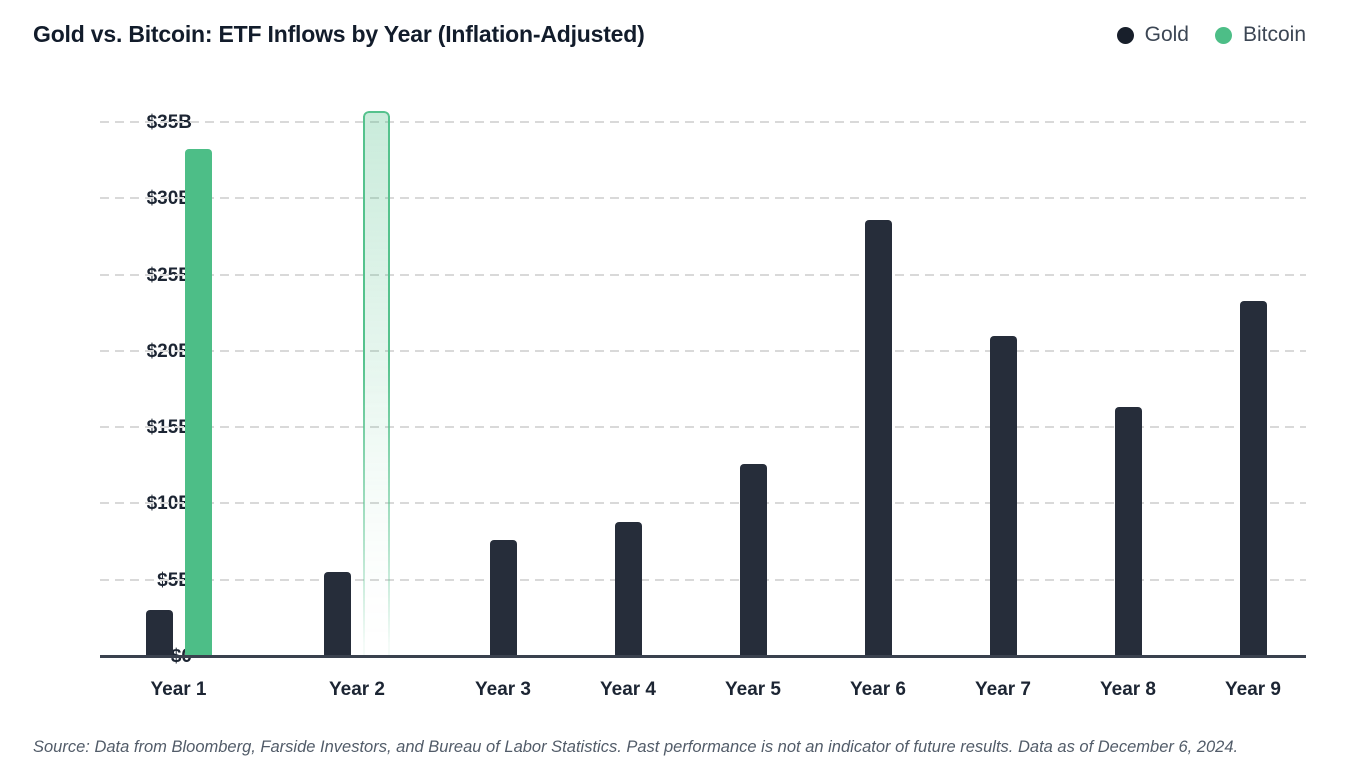  Describe the element at coordinates (1166, 34) in the screenshot. I see `legend-label-gold: Gold` at that location.